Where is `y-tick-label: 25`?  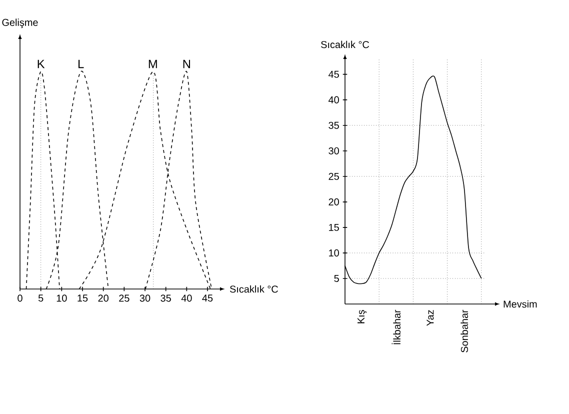 y-tick-label: 25 is located at coordinates (333, 176).